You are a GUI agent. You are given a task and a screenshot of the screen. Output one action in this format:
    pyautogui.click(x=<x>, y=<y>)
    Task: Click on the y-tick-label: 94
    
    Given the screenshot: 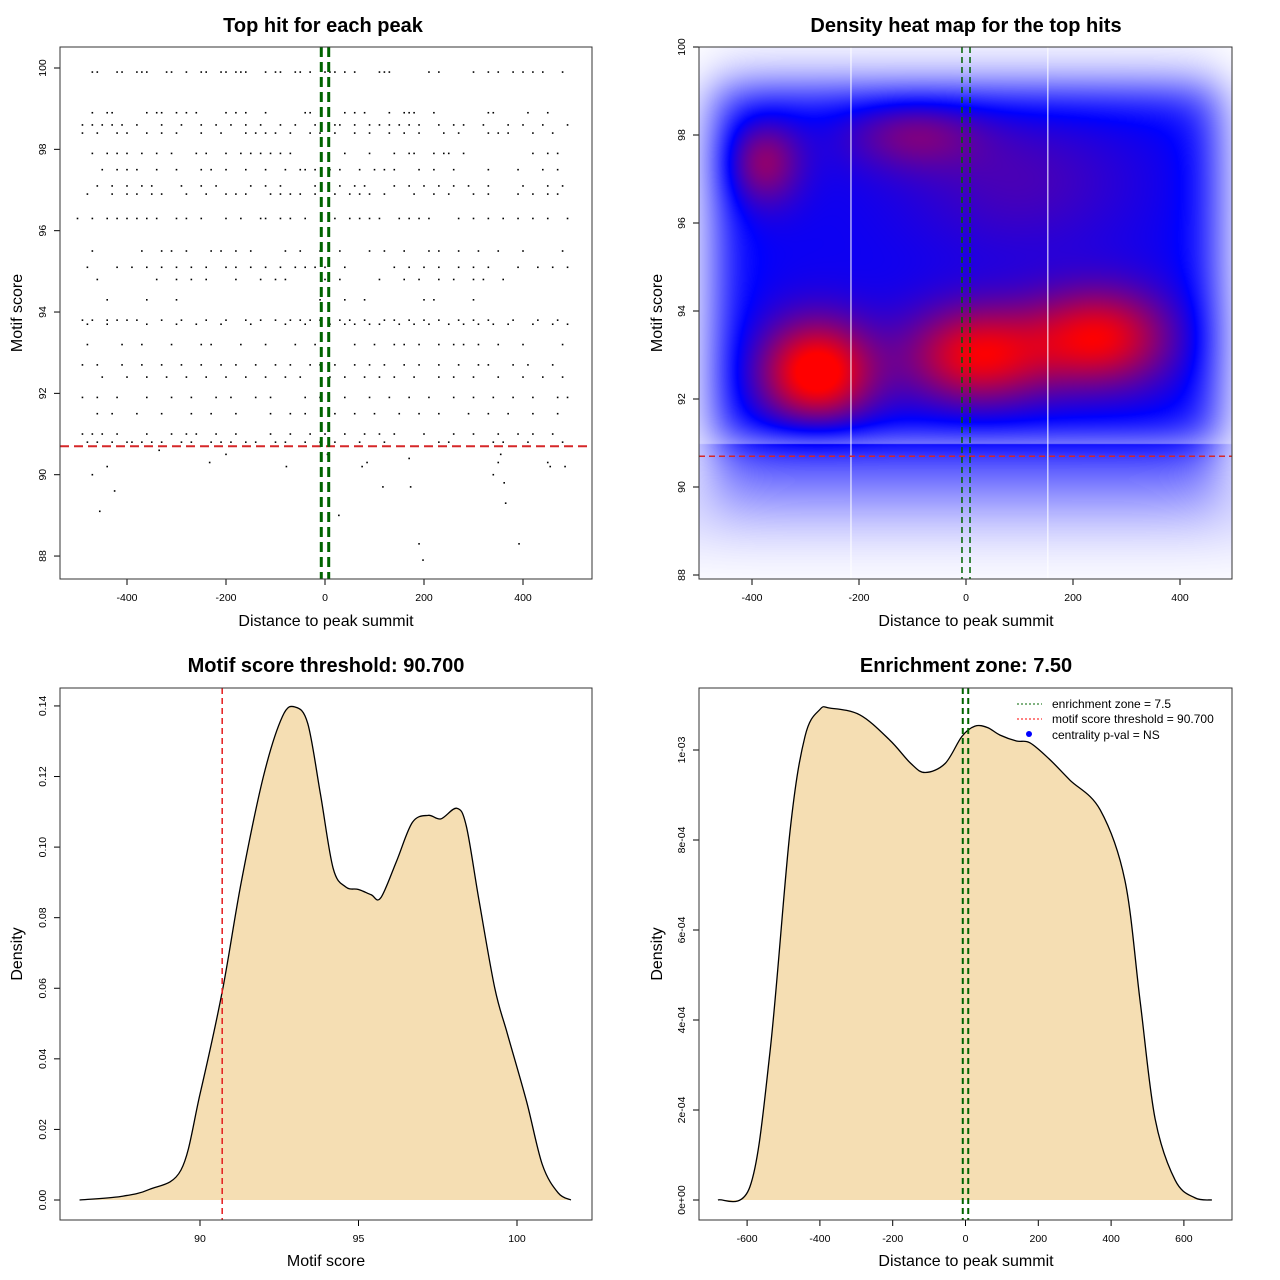 What is the action you would take?
    pyautogui.click(x=682, y=311)
    